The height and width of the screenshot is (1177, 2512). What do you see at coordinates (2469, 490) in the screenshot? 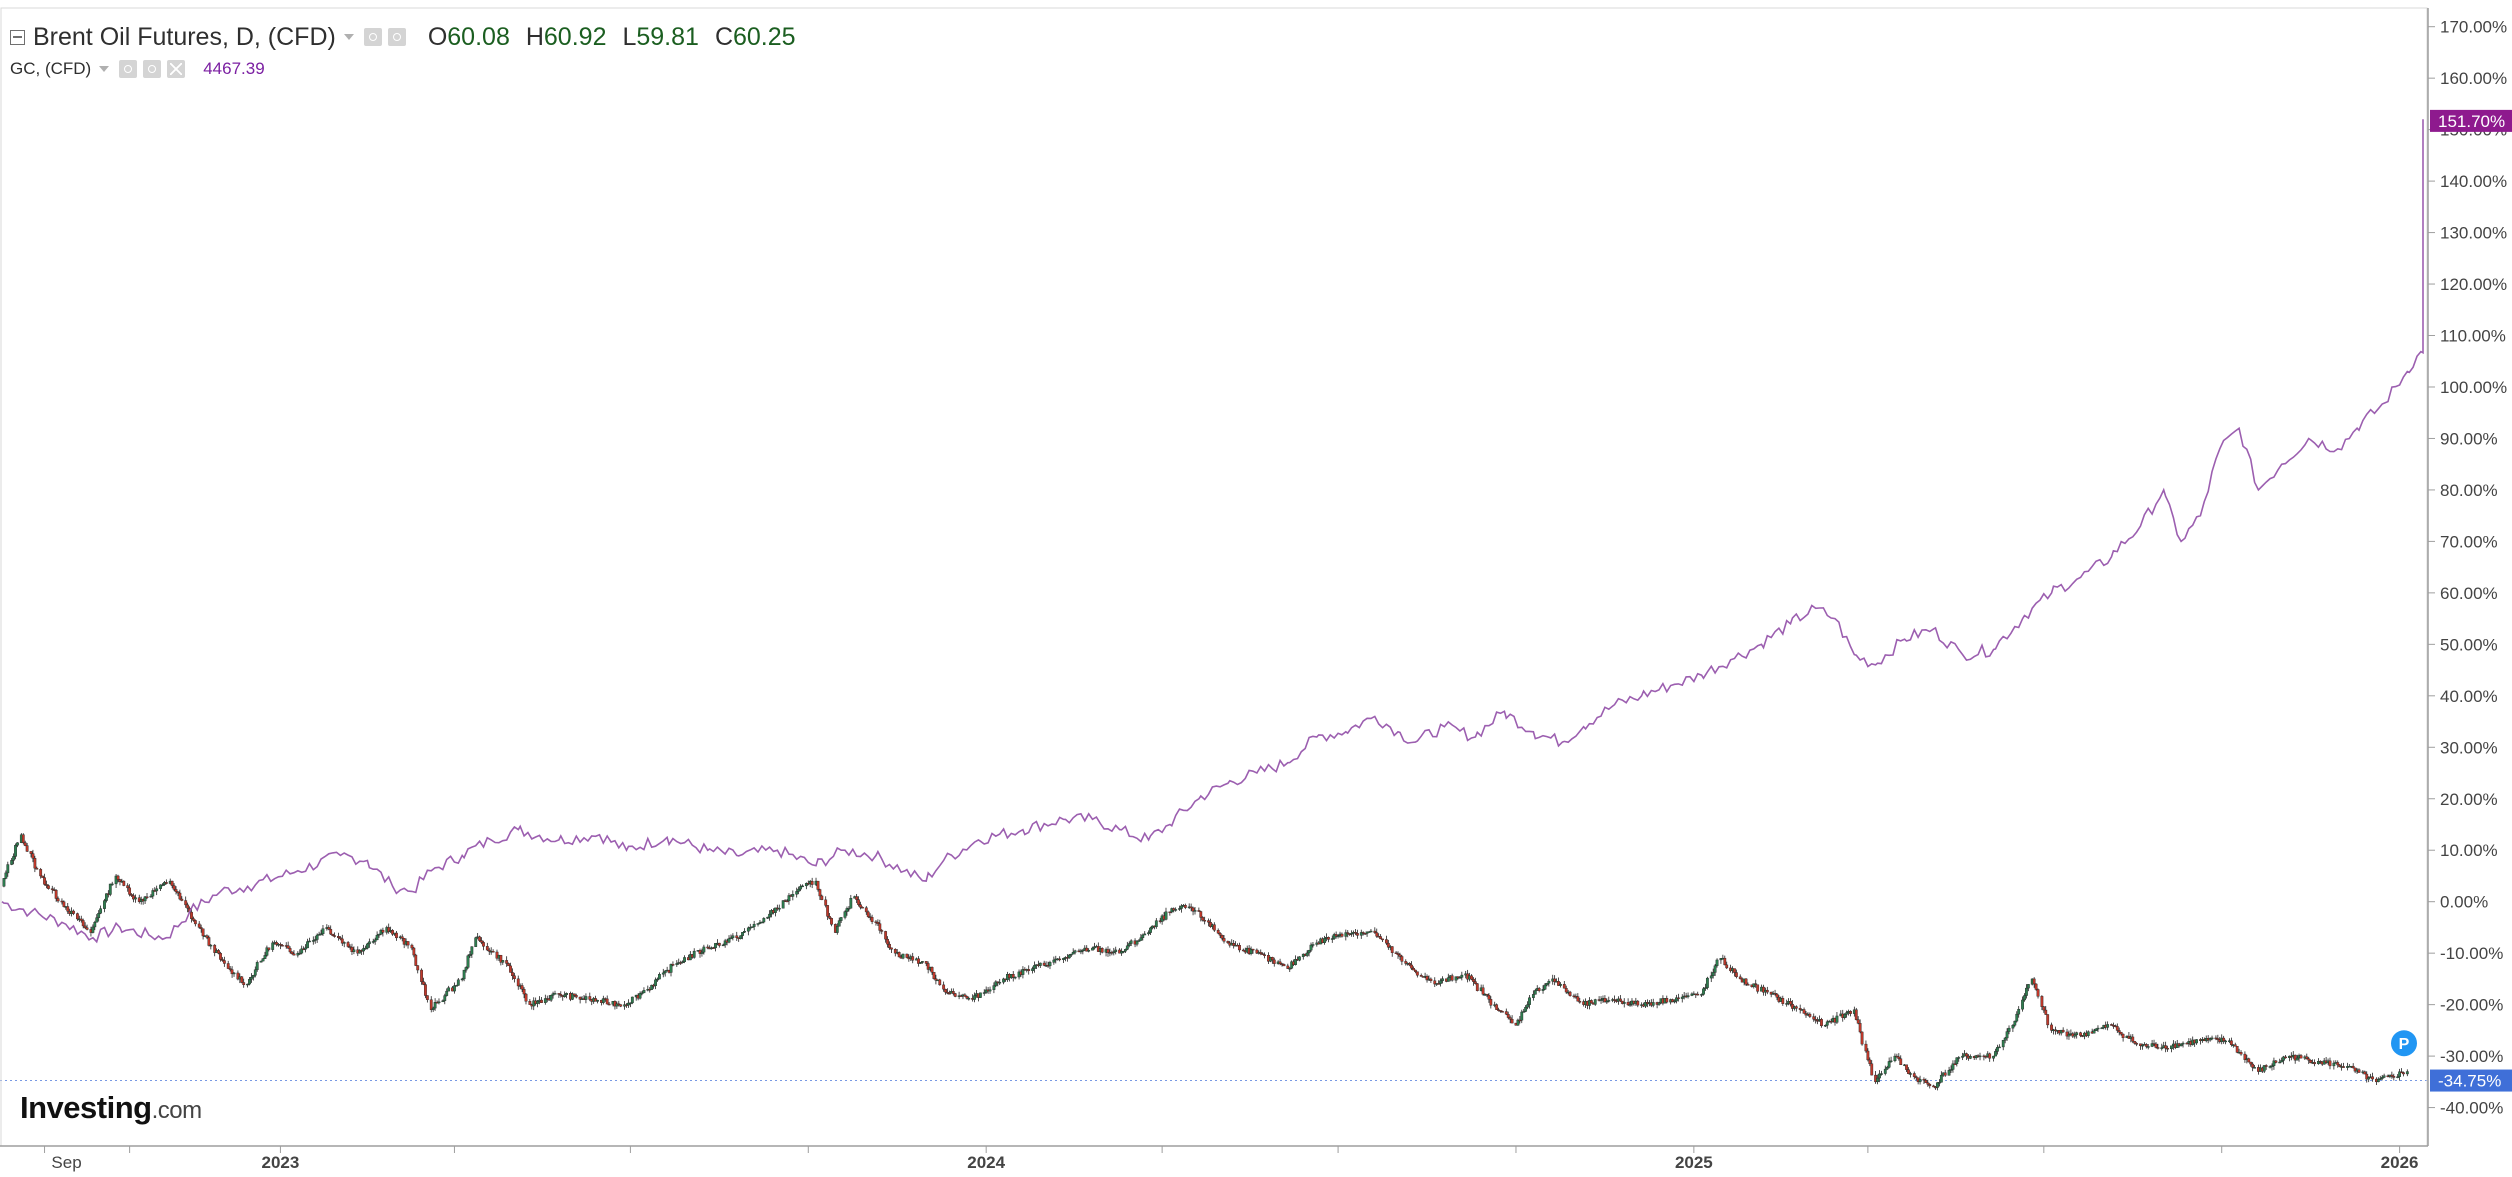
I see `y-tick-label: 80.00%` at bounding box center [2469, 490].